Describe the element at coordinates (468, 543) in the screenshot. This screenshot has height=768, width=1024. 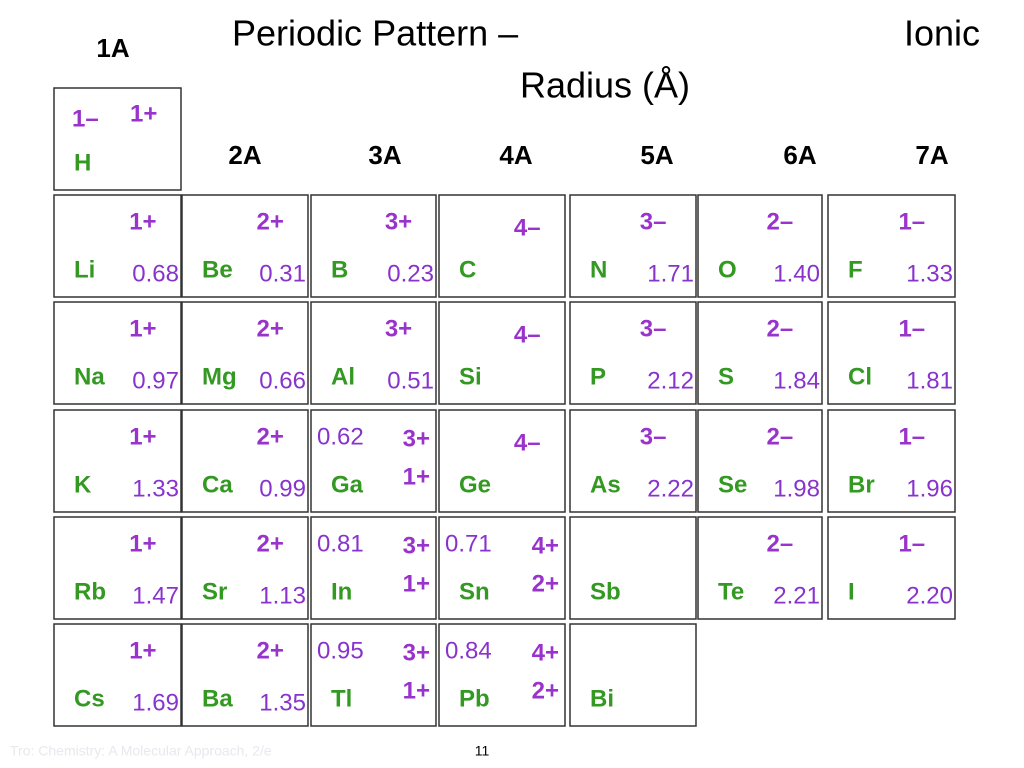
I see `ion-radius: 0.71` at that location.